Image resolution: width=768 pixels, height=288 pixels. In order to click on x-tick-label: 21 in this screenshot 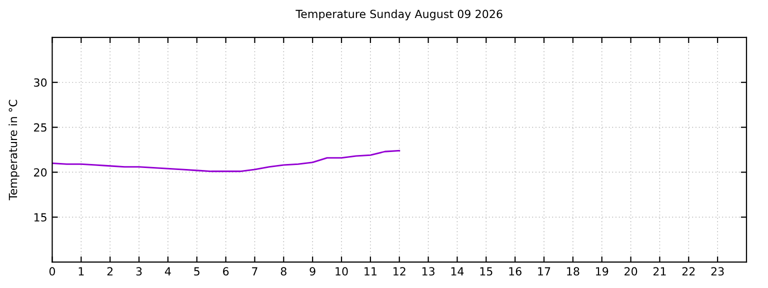, I will do `click(659, 271)`.